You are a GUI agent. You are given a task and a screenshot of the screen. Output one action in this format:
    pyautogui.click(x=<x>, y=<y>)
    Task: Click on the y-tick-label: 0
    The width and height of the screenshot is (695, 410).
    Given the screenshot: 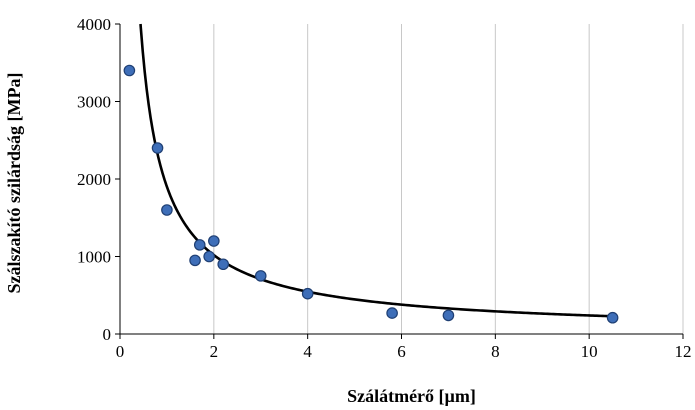 What is the action you would take?
    pyautogui.click(x=107, y=334)
    